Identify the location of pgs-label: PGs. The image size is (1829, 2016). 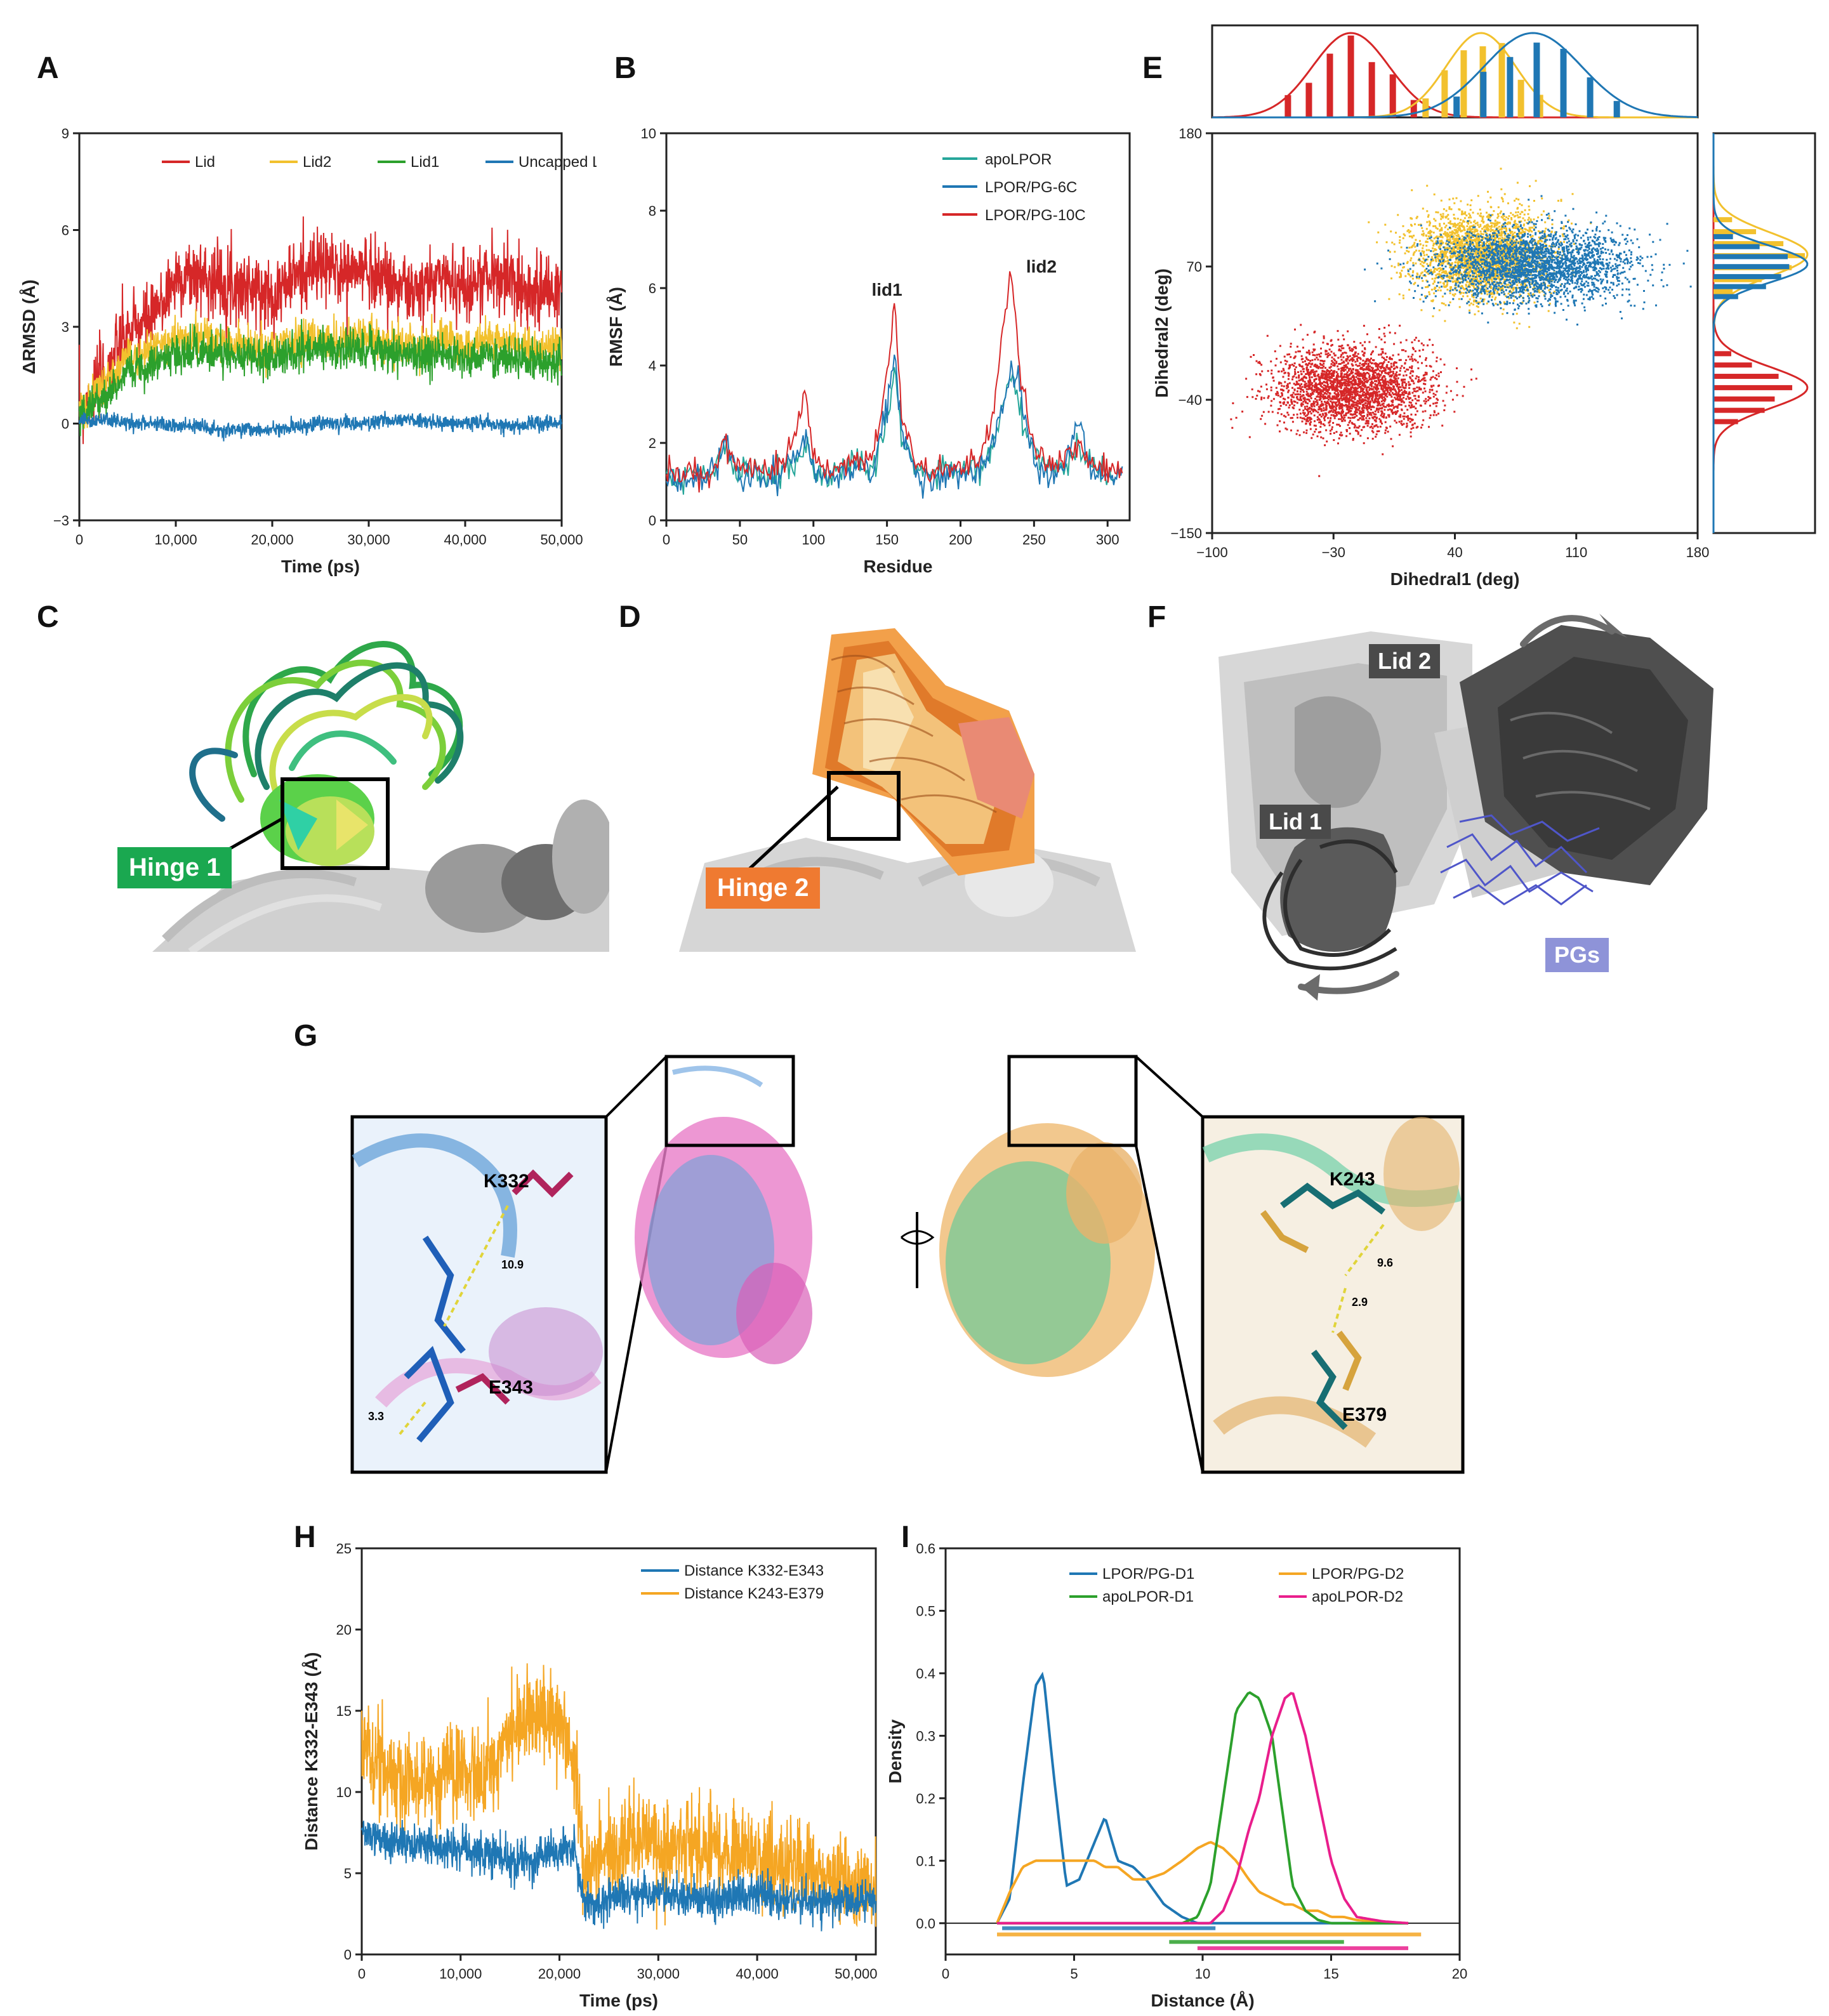
(1577, 955).